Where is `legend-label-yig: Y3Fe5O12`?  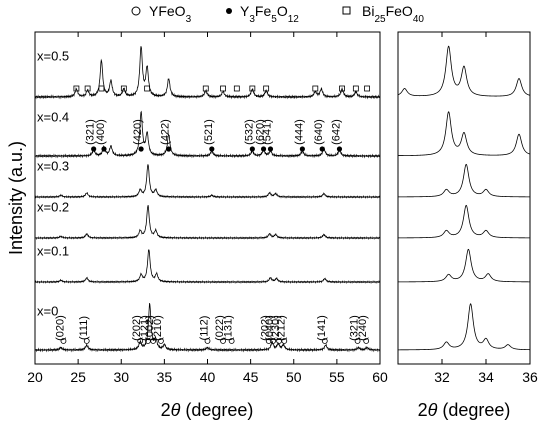 legend-label-yig: Y3Fe5O12 is located at coordinates (269, 14).